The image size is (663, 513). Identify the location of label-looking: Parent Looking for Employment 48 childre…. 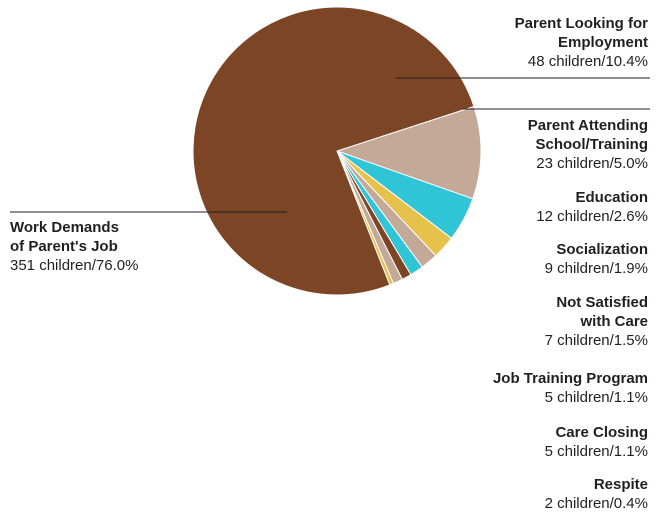
(581, 42).